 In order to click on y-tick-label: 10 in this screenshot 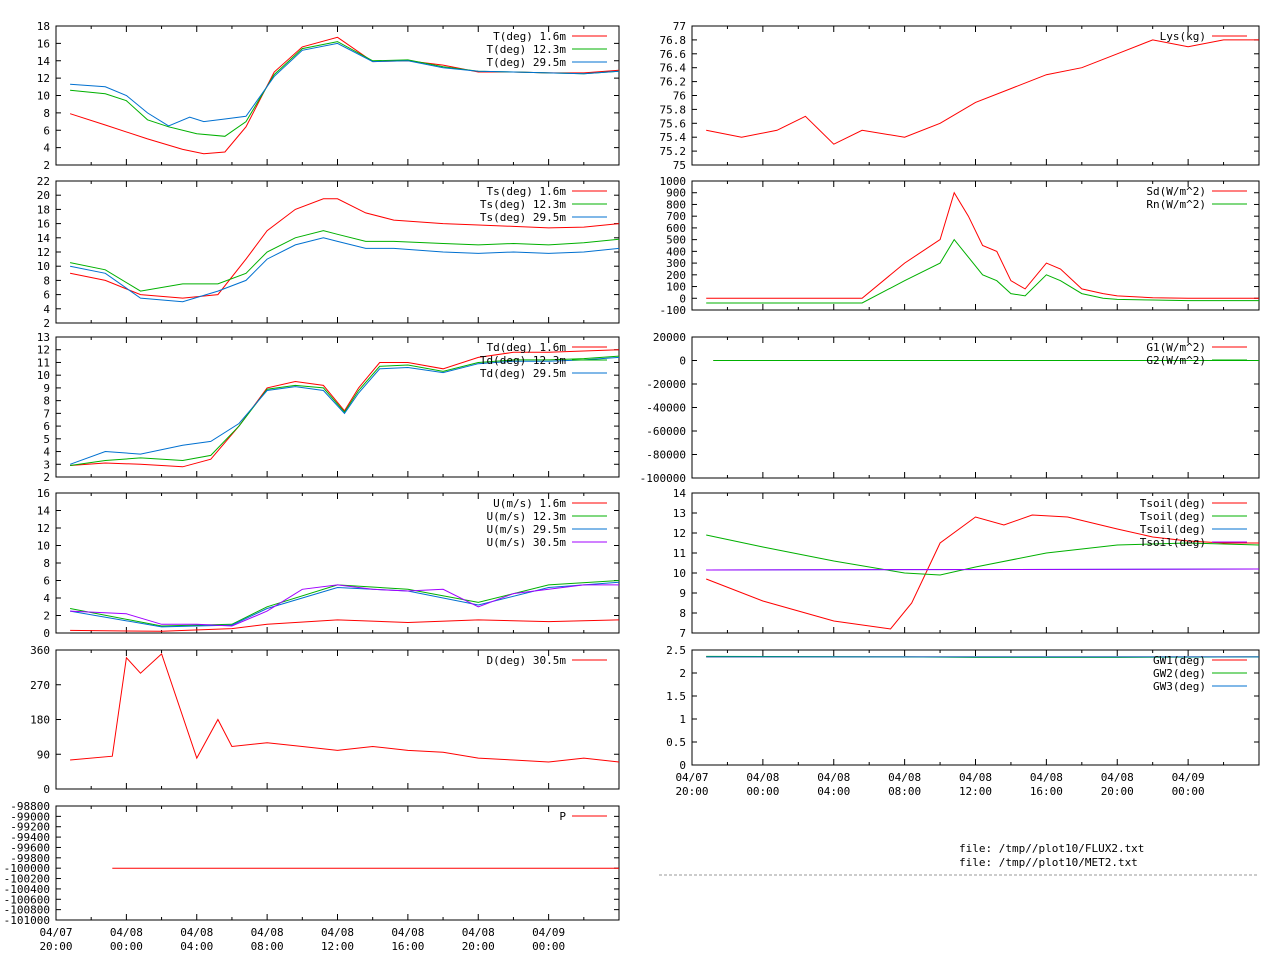, I will do `click(679, 573)`.